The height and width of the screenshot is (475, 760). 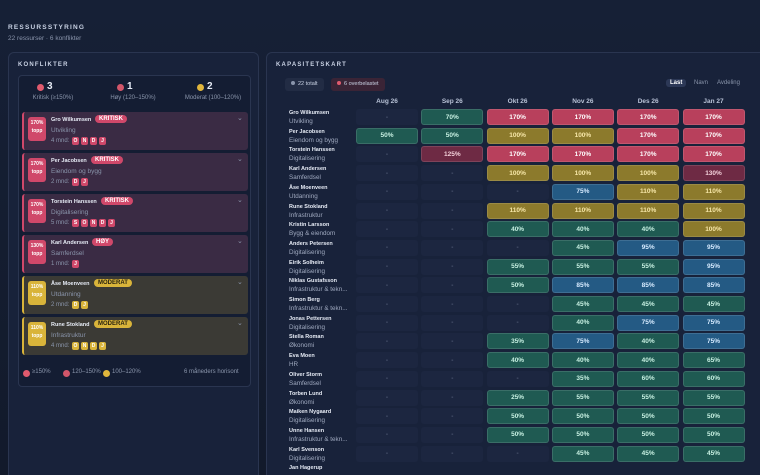 I want to click on row-dept: Digitalisering, so click(x=307, y=421).